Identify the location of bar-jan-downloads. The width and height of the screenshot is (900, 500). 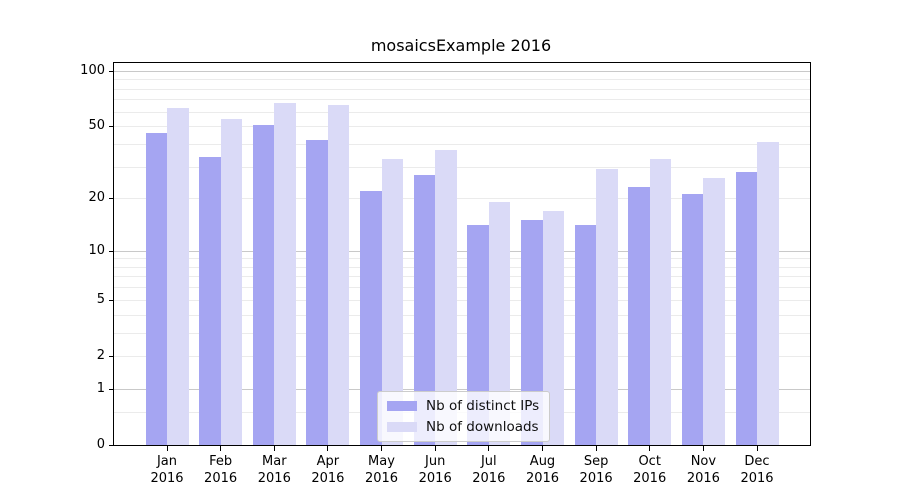
(178, 276).